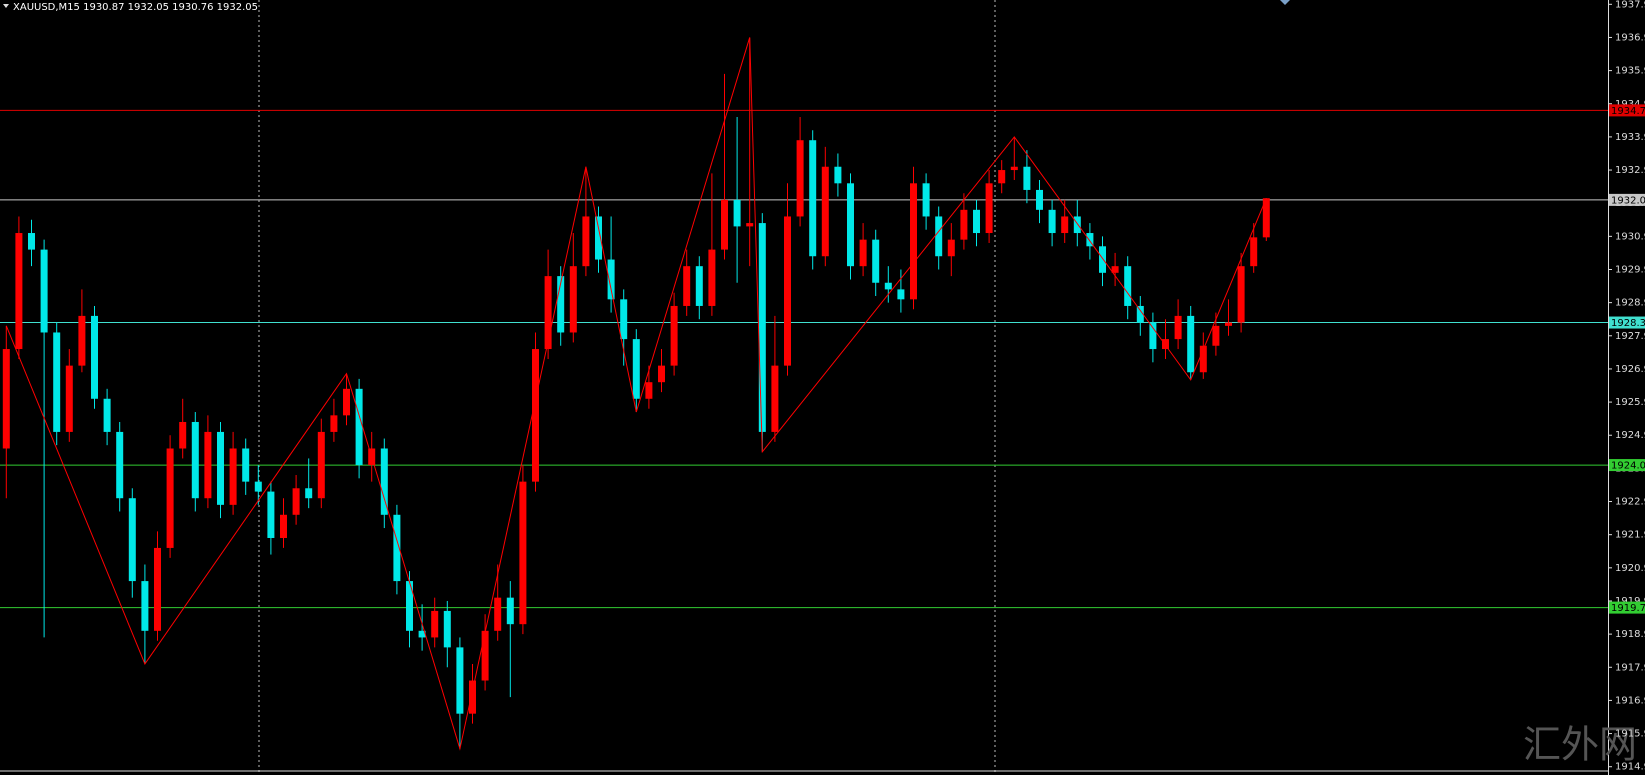 This screenshot has height=775, width=1645. What do you see at coordinates (1630, 435) in the screenshot?
I see `y-tick-label: 1924.9` at bounding box center [1630, 435].